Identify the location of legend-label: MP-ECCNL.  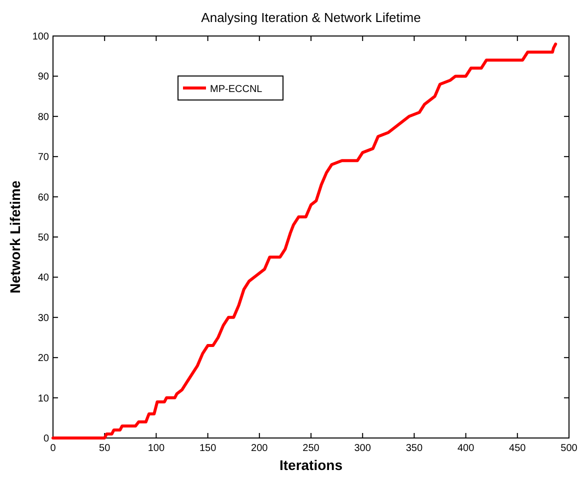
(236, 89).